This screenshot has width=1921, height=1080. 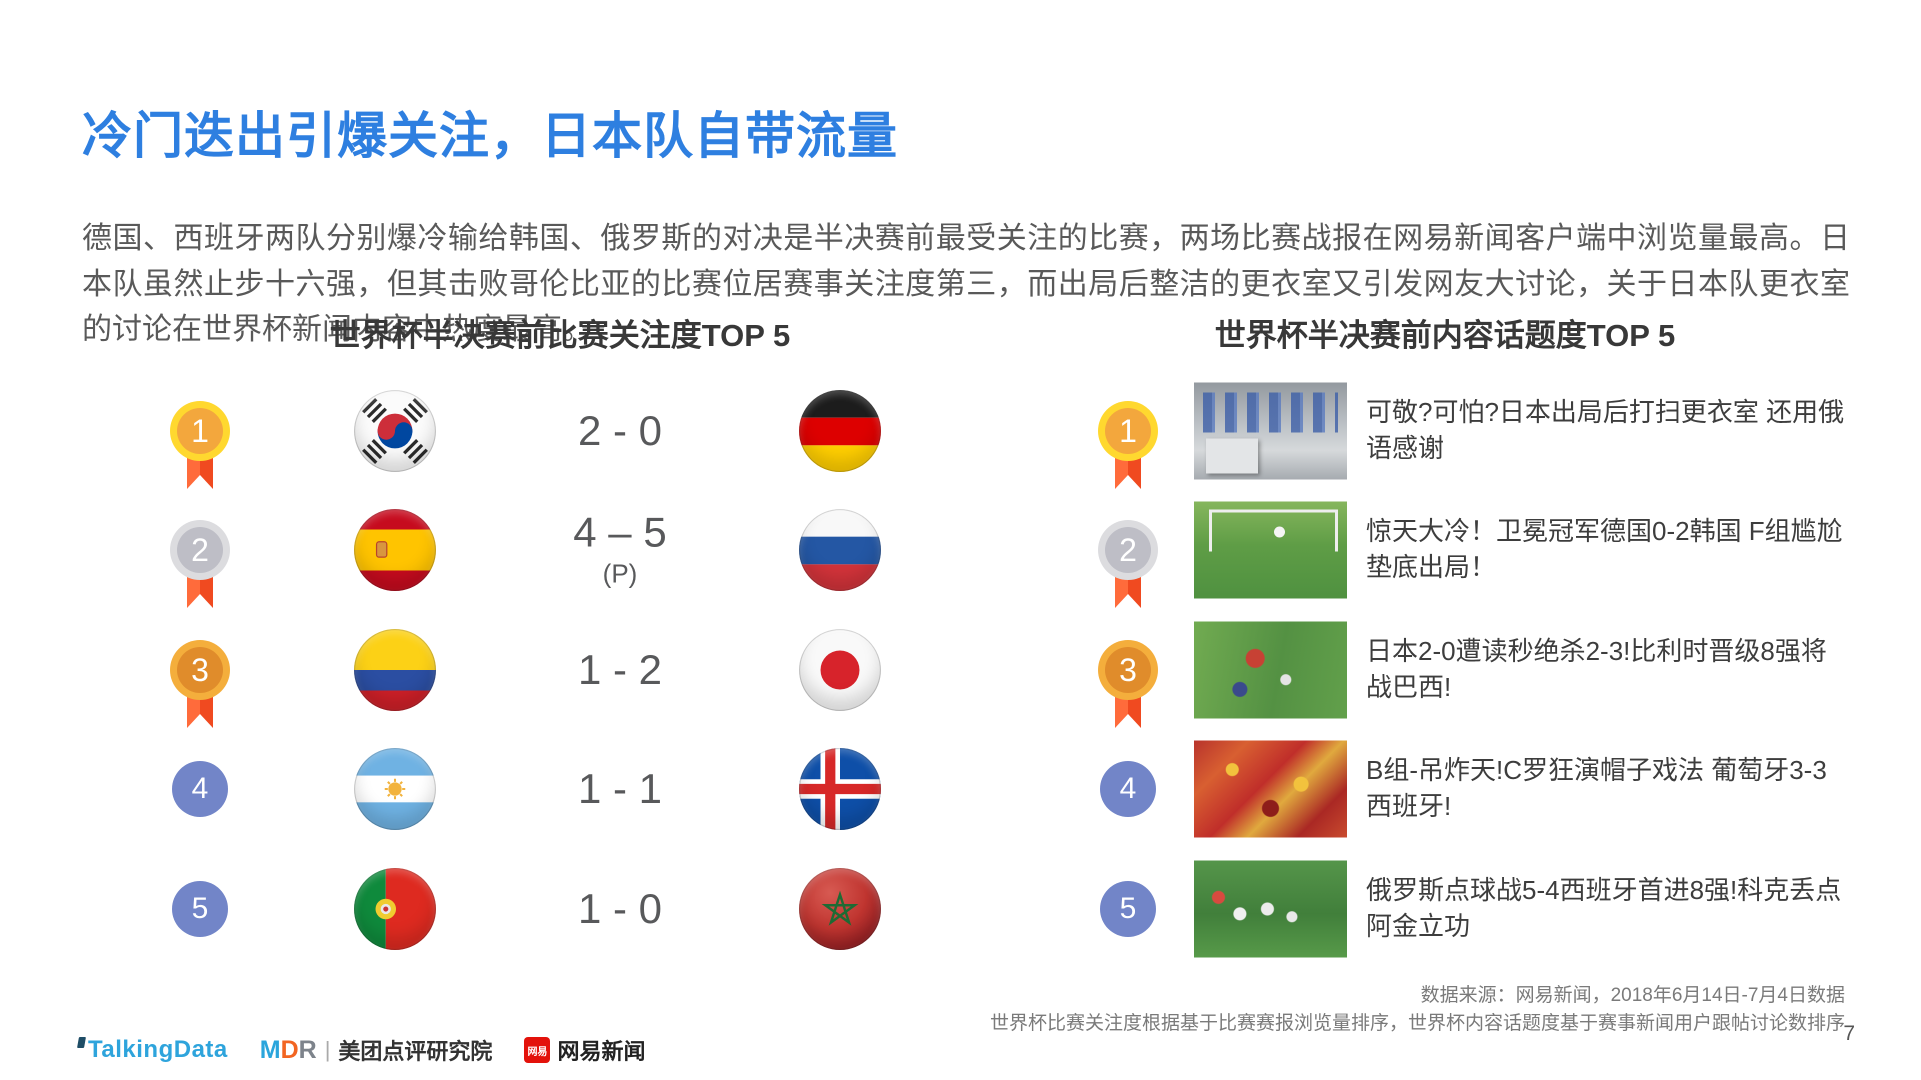 What do you see at coordinates (1596, 788) in the screenshot?
I see `news-headline: B组-吊炸天!C罗狂演帽子戏法 葡萄牙3-3西班牙!` at bounding box center [1596, 788].